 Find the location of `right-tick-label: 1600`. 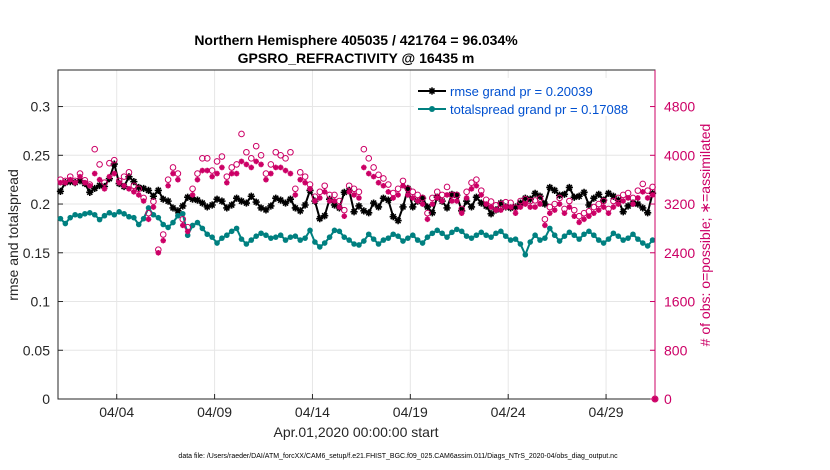

right-tick-label: 1600 is located at coordinates (679, 302).